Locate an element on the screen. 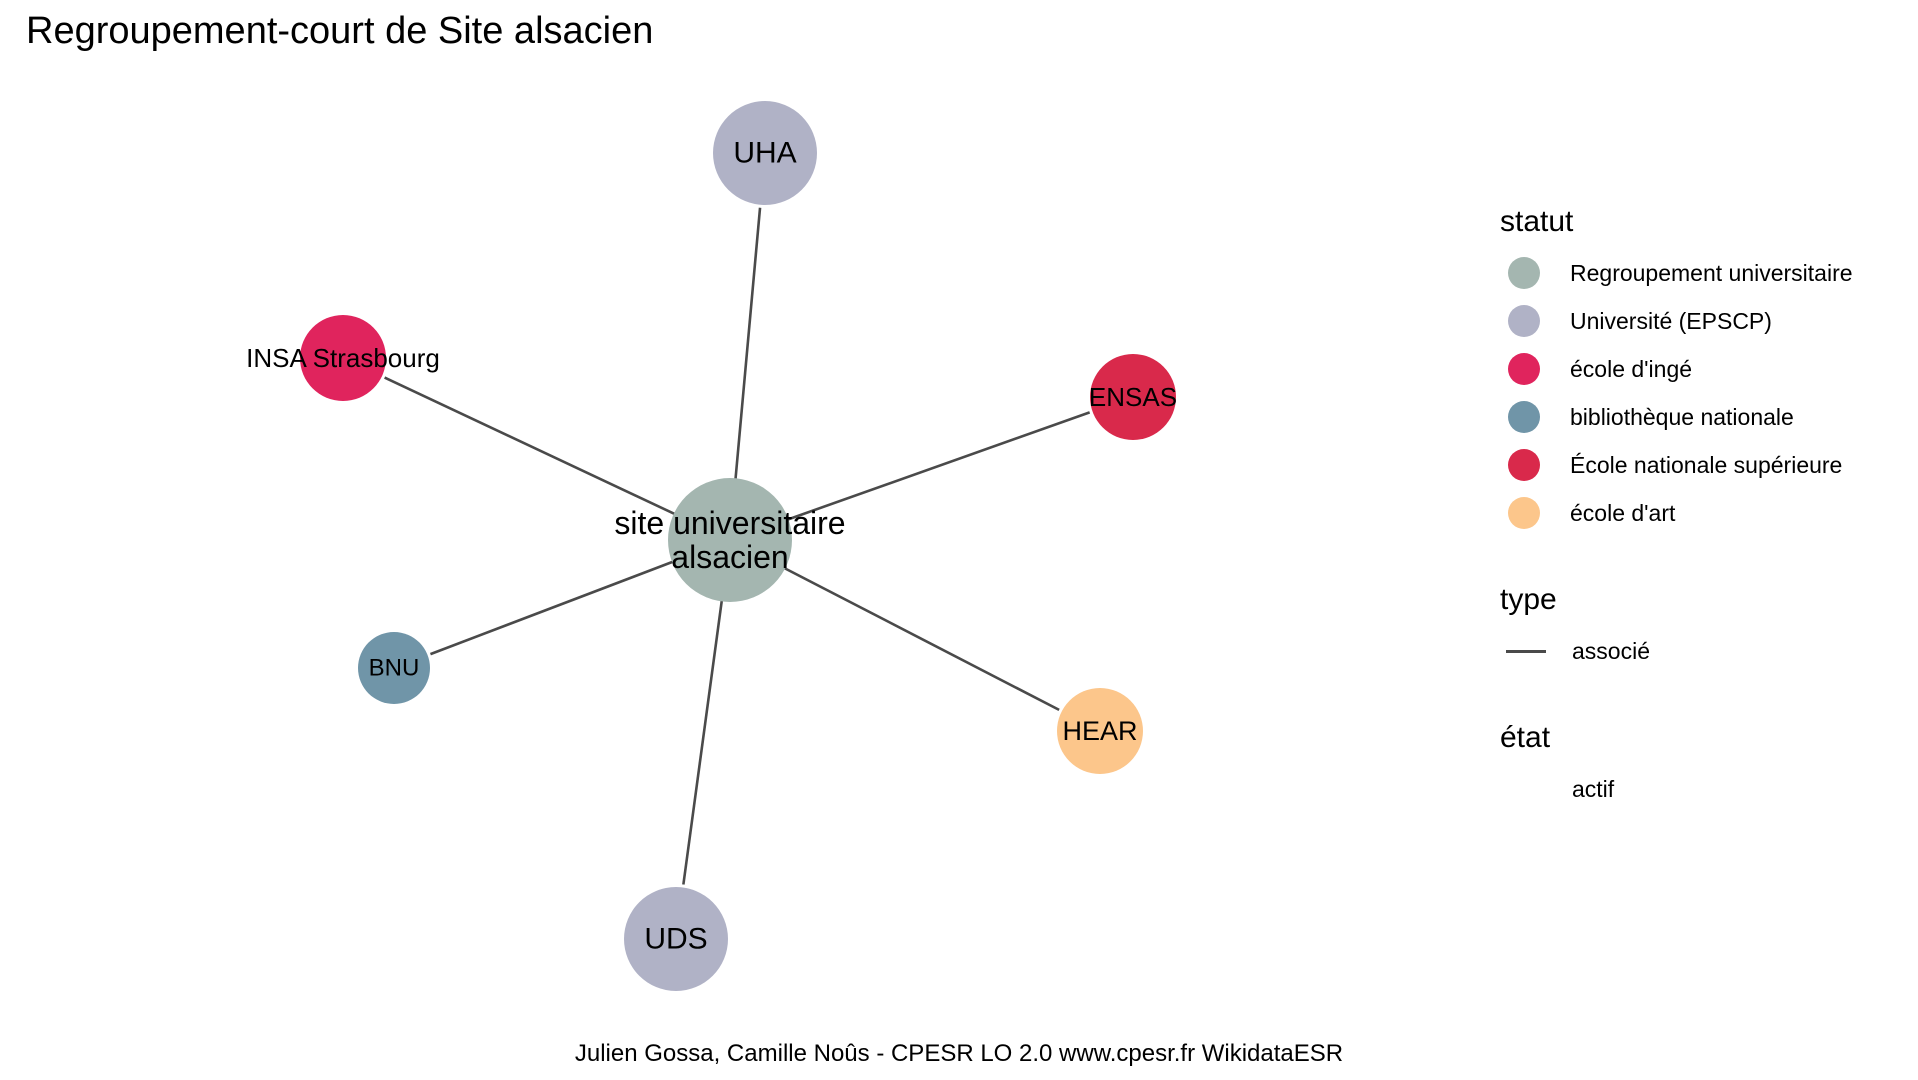 This screenshot has width=1918, height=1080. node-circle-uds is located at coordinates (676, 939).